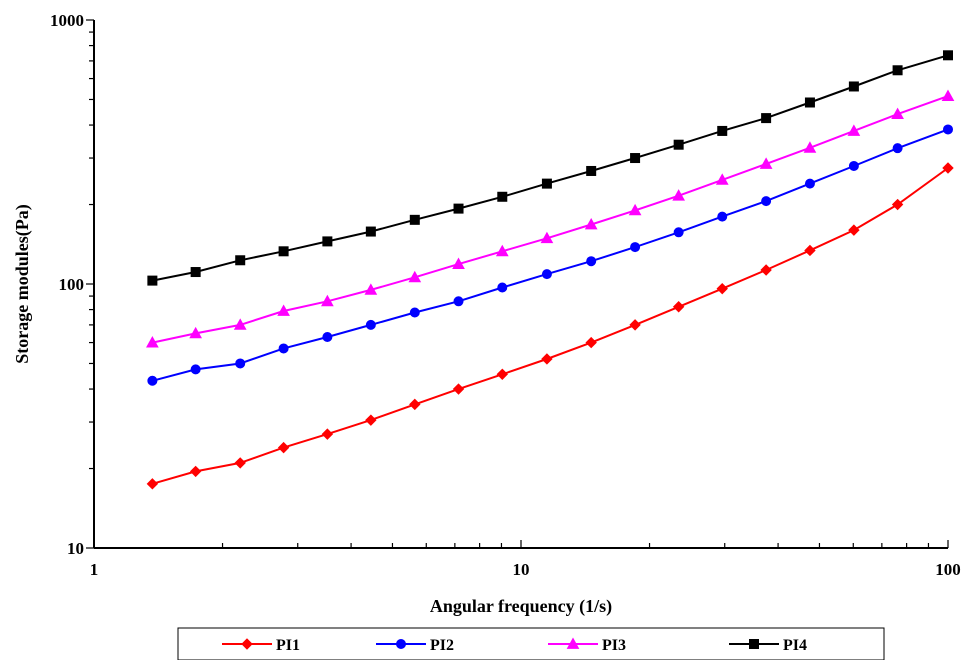  What do you see at coordinates (67, 20) in the screenshot?
I see `y-tick-label: 1000` at bounding box center [67, 20].